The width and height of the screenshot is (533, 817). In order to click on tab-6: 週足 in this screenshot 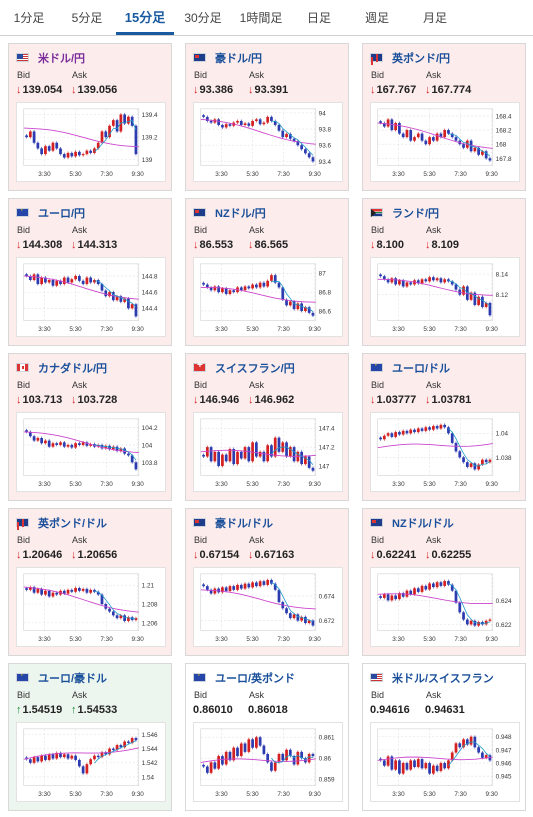, I will do `click(376, 18)`.